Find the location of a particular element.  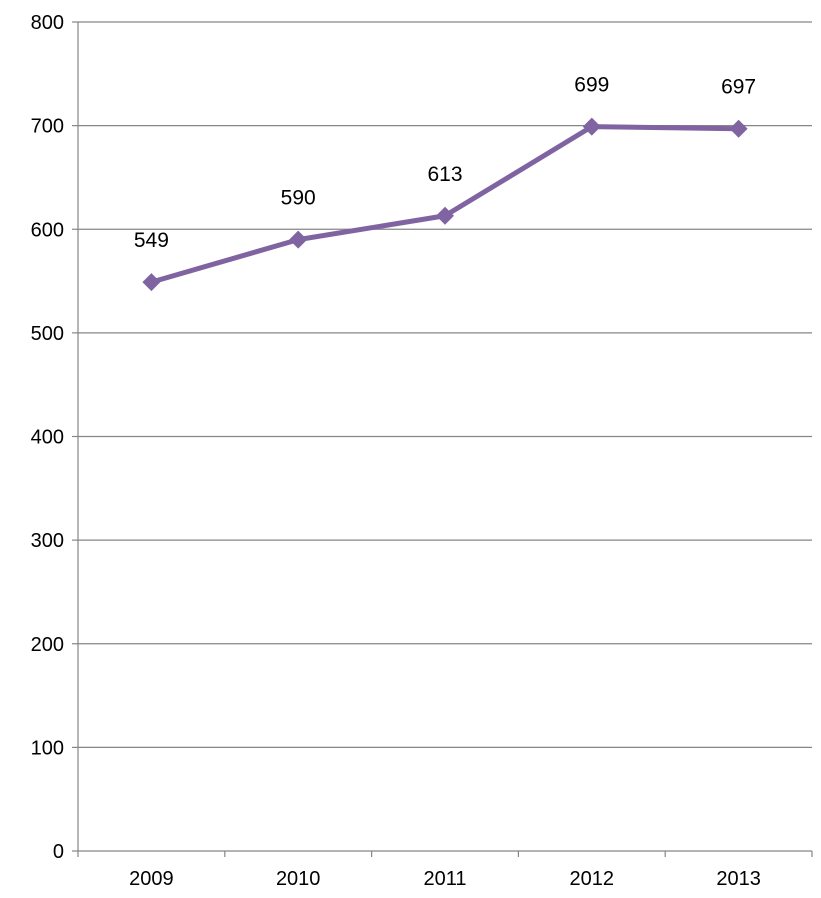

y-tick-label-600: 600 is located at coordinates (47, 230).